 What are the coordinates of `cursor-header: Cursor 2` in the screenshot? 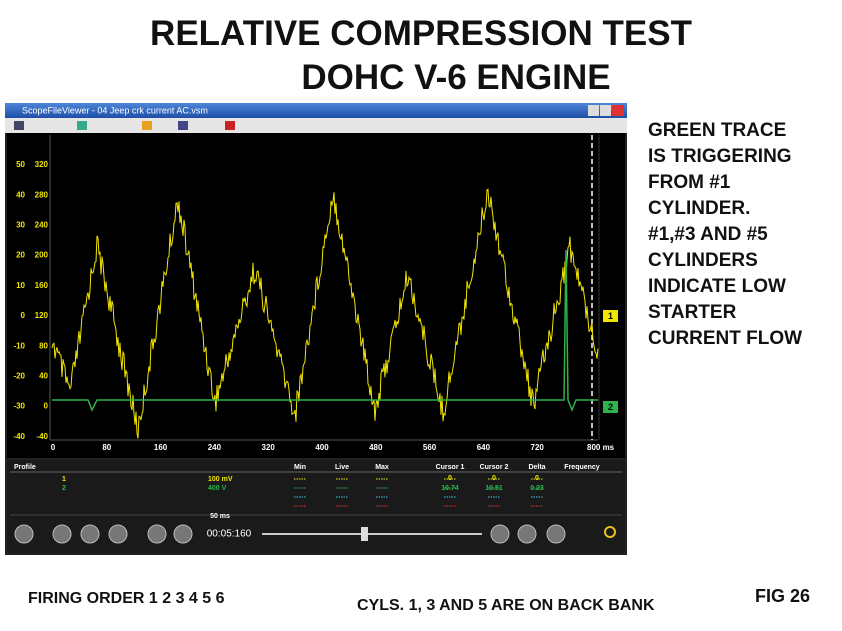 It's located at (494, 467).